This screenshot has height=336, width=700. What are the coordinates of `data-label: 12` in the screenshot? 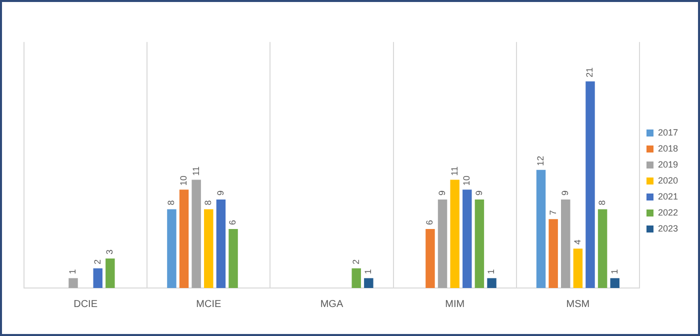 It's located at (540, 161).